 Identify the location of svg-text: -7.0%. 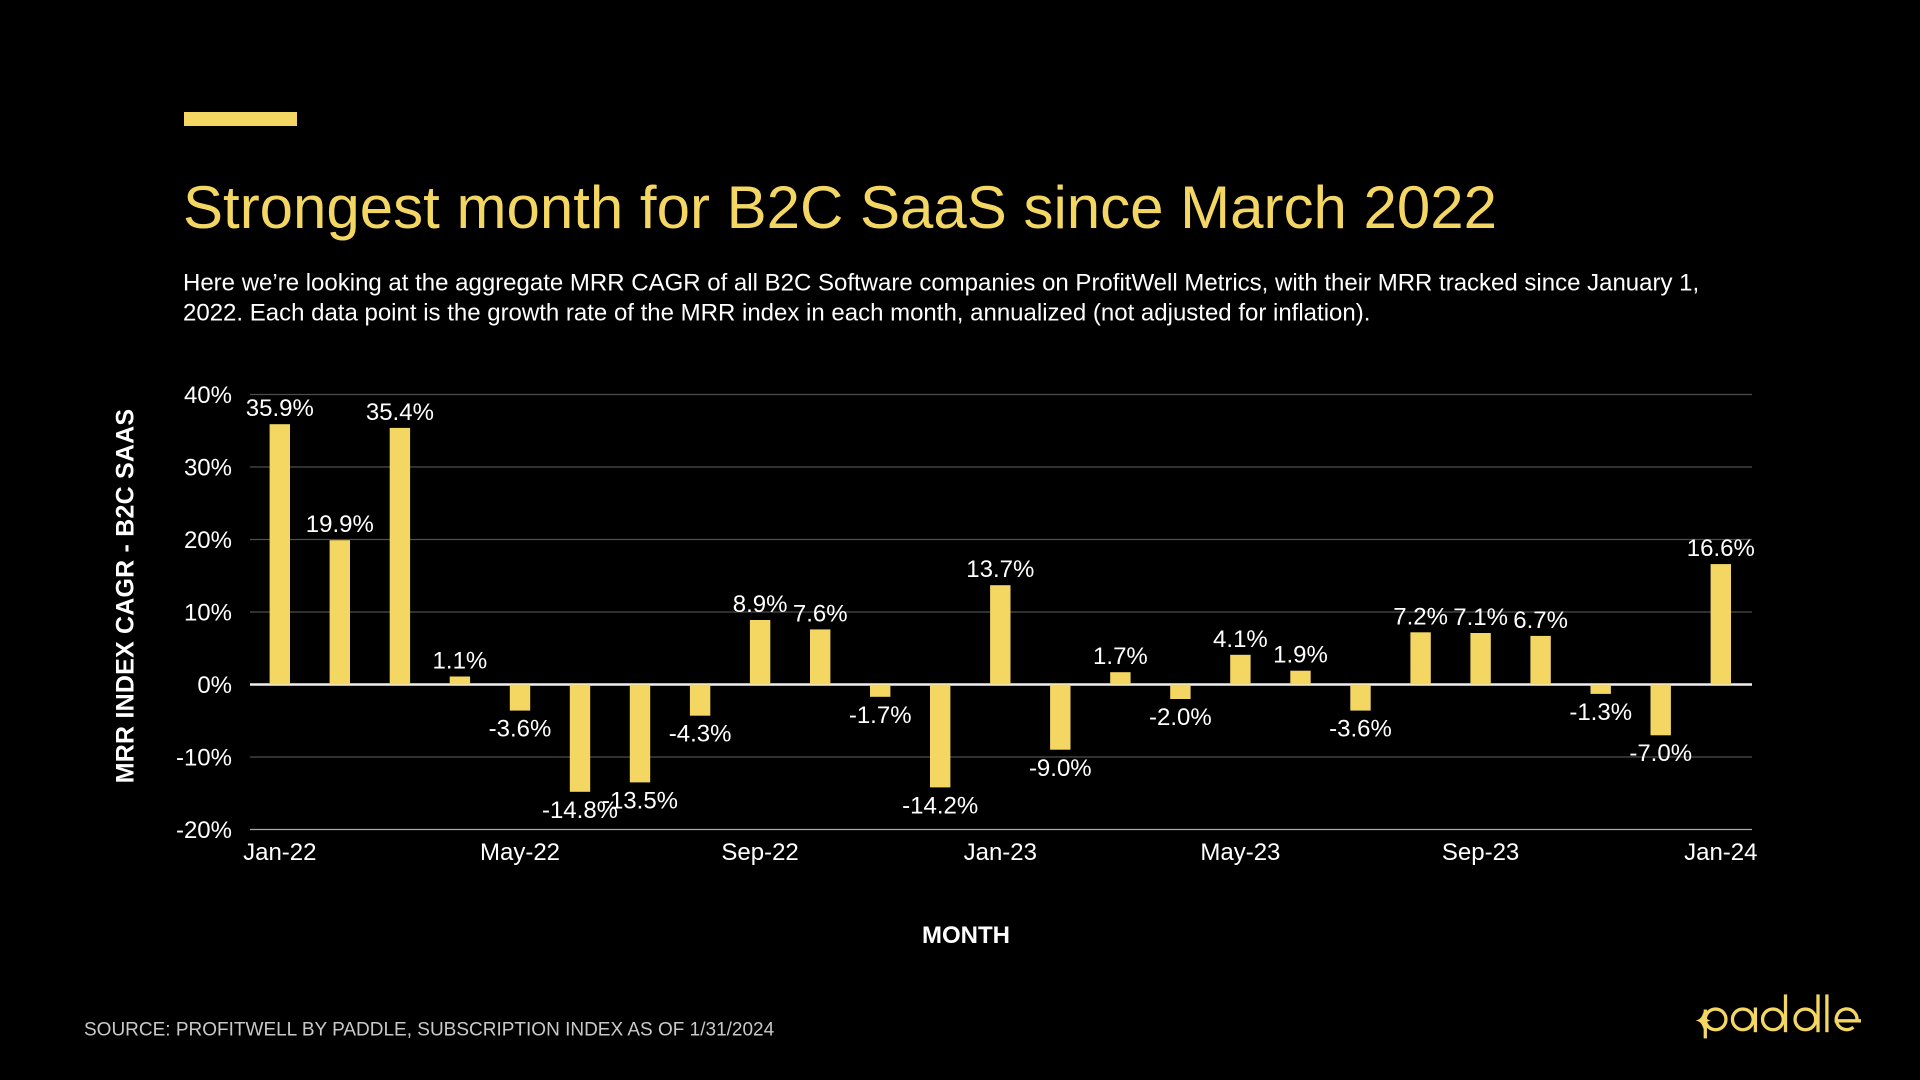
(1660, 753).